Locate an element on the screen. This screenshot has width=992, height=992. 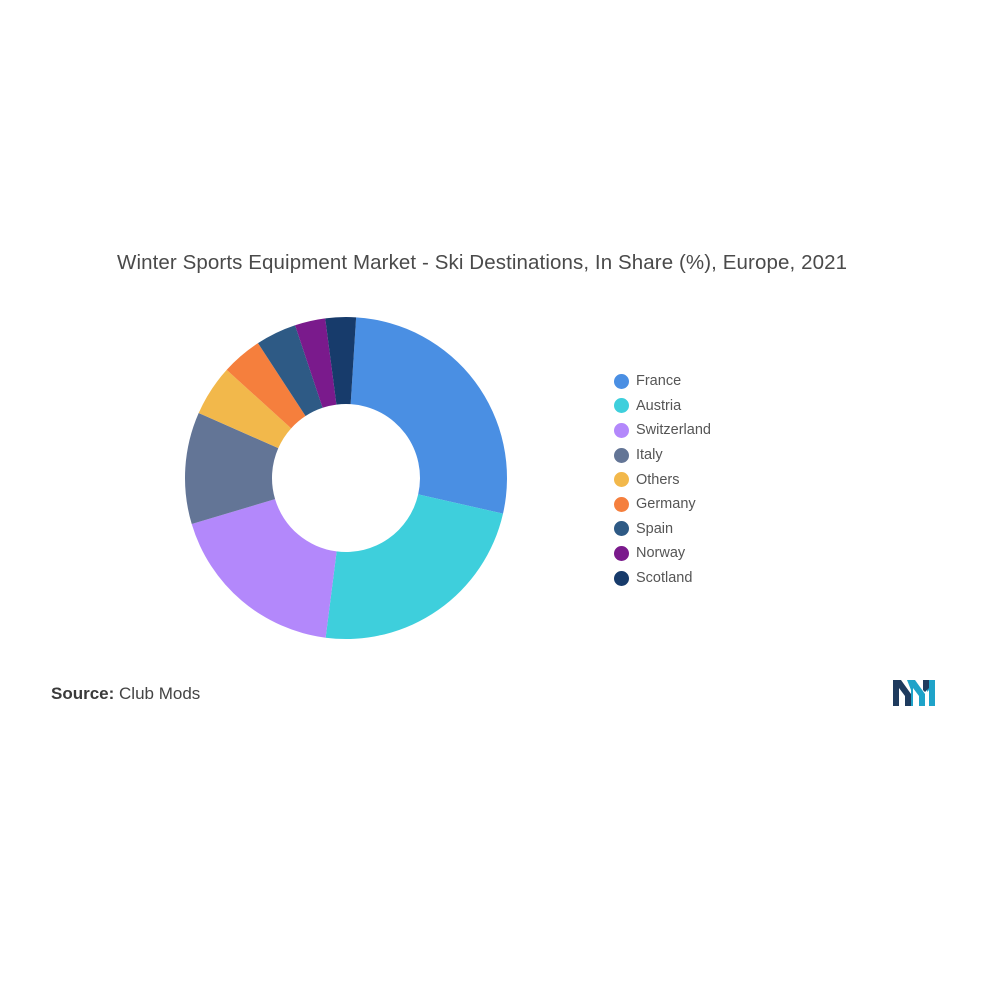
legend-label: Others is located at coordinates (658, 479).